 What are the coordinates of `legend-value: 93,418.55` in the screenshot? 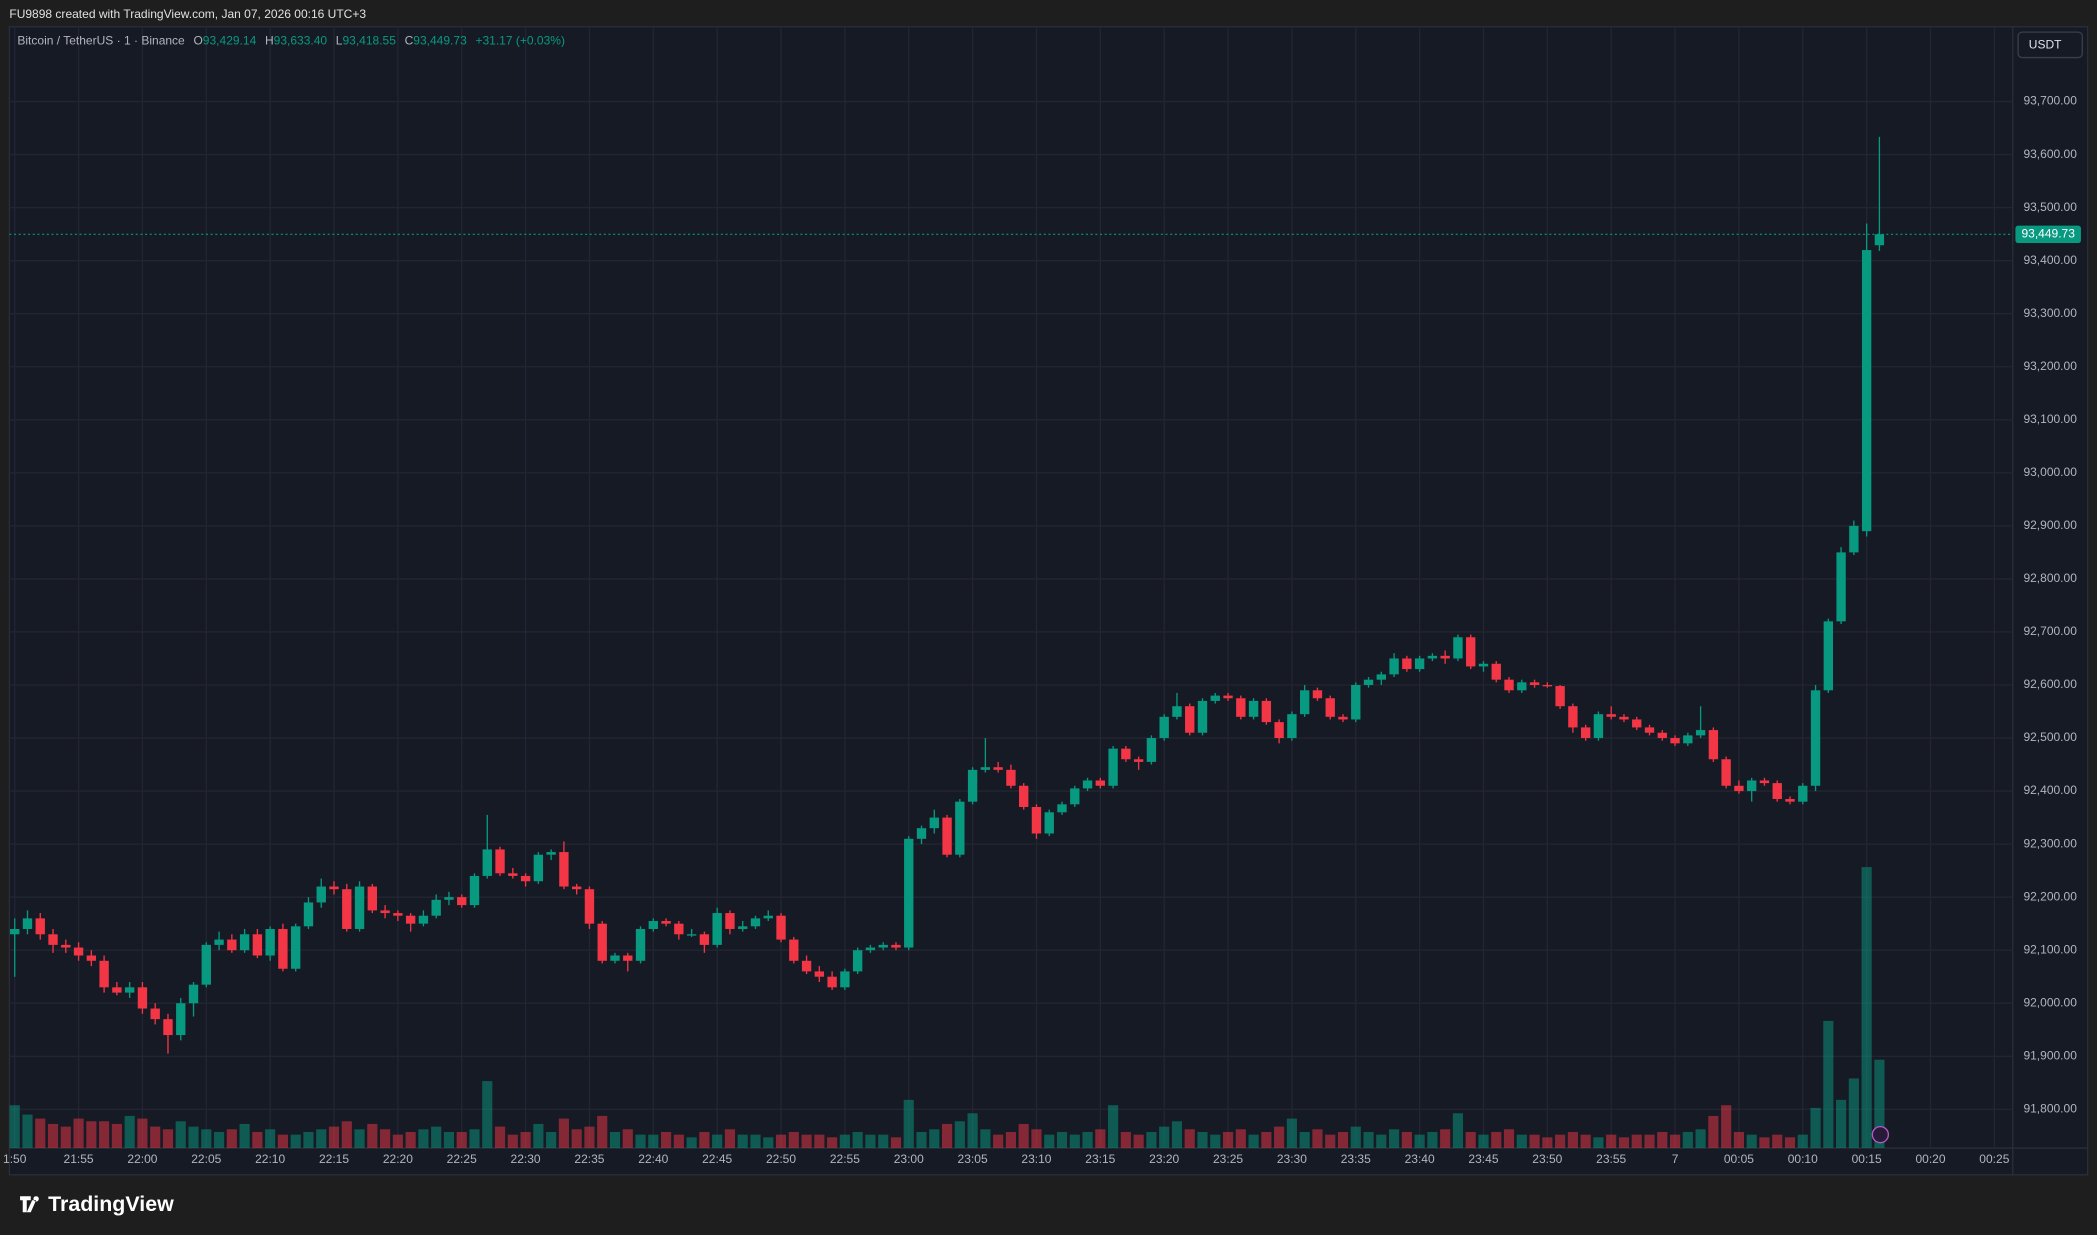 It's located at (369, 41).